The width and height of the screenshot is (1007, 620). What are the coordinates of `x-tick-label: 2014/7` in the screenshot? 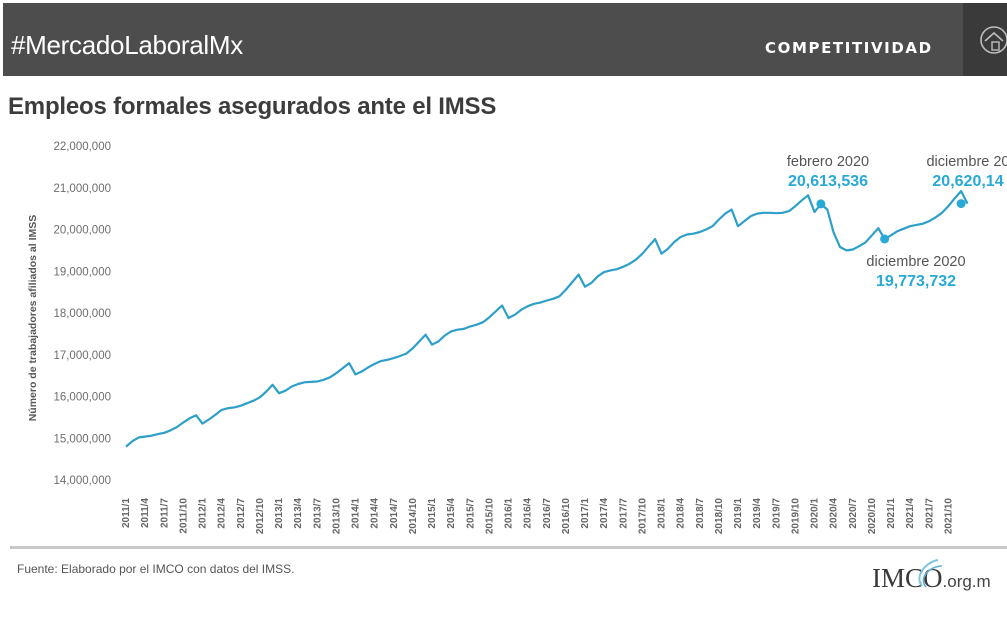 It's located at (394, 513).